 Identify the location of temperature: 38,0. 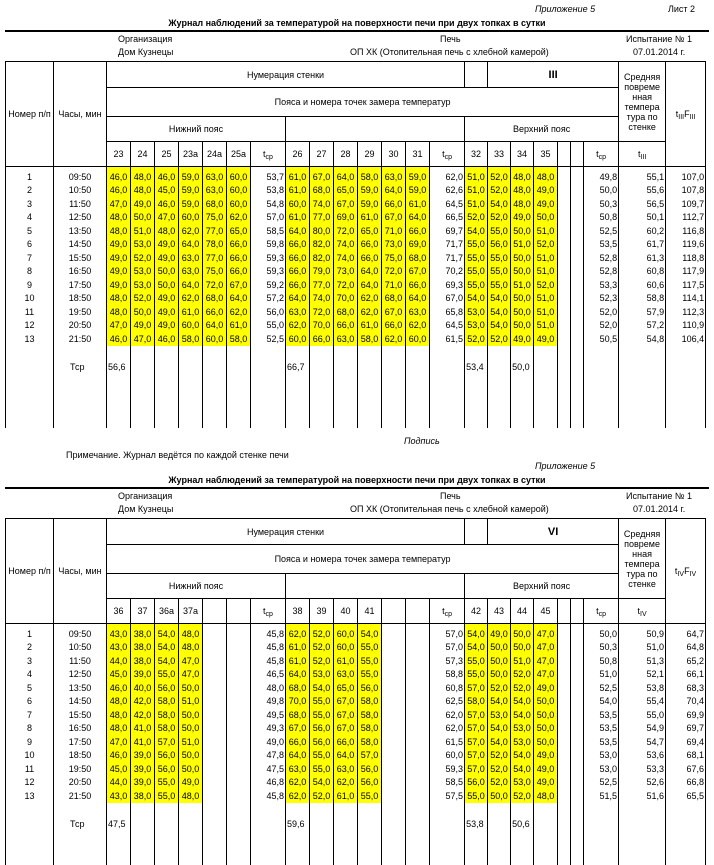
(142, 796).